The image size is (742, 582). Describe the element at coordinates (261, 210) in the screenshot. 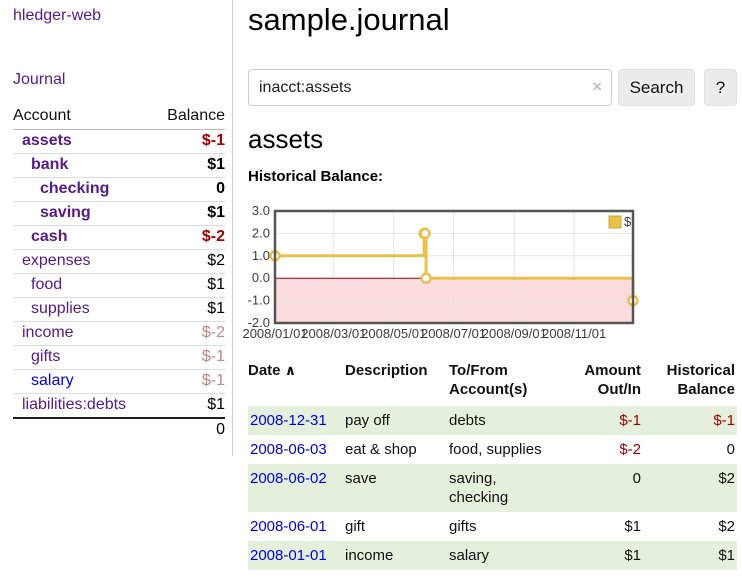

I see `y-tick-label: 3.0` at that location.